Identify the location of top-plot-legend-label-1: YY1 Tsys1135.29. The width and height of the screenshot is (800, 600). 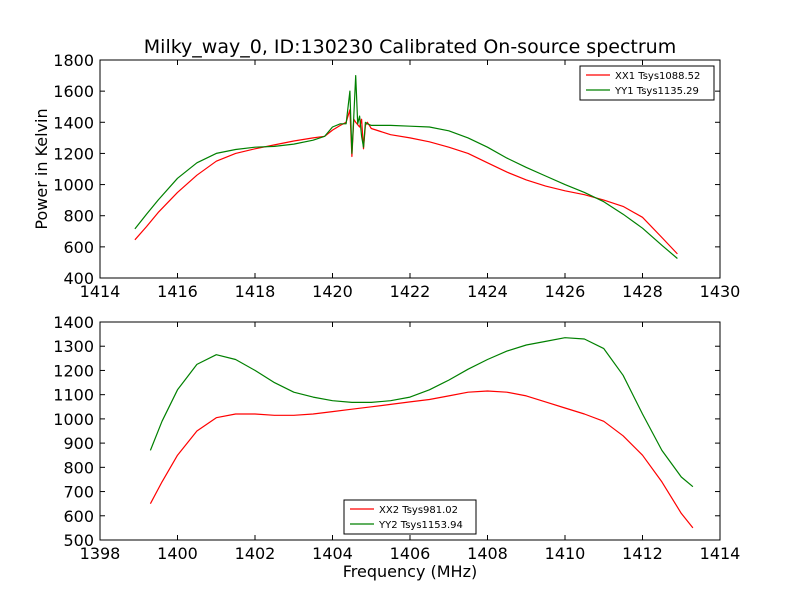
(656, 91).